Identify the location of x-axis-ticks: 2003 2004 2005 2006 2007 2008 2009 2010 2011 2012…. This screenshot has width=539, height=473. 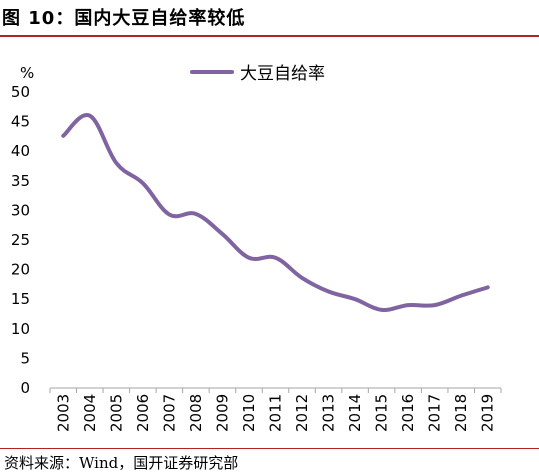
(275, 413).